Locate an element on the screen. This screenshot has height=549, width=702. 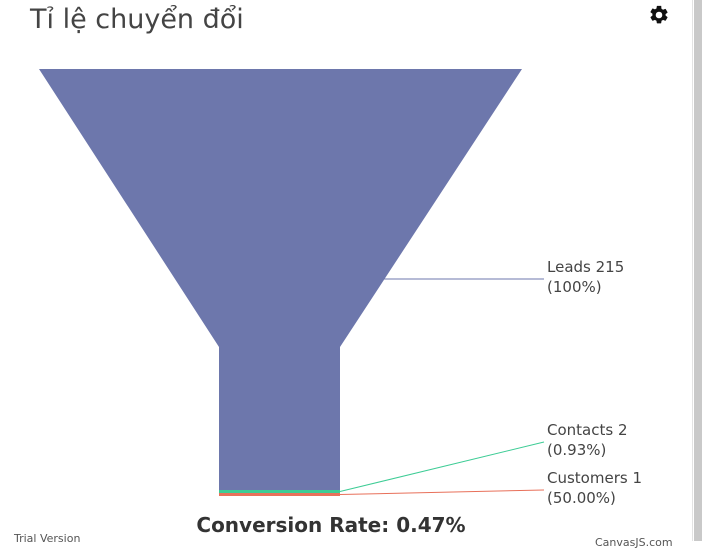
stage-percent-label: (0.93%) is located at coordinates (576, 450).